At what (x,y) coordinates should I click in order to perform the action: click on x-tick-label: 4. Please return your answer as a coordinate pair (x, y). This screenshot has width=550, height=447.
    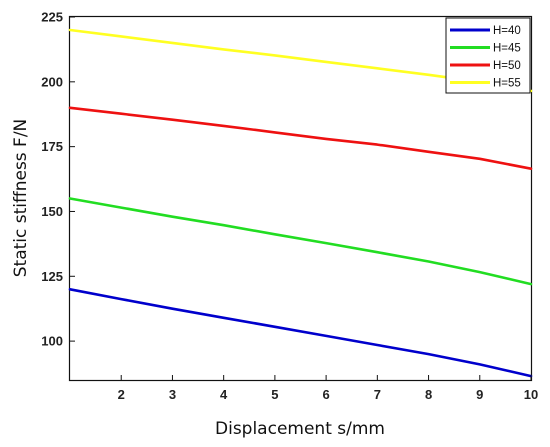
    Looking at the image, I should click on (224, 394).